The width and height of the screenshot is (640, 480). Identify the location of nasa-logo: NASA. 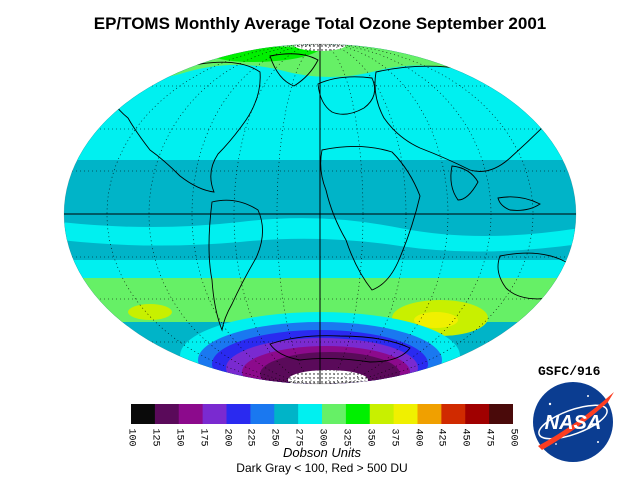
(573, 422).